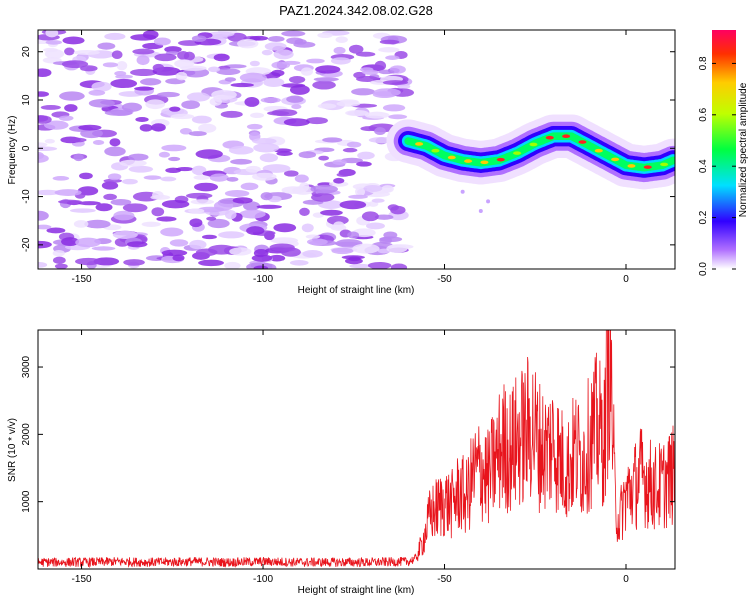 The height and width of the screenshot is (600, 750). I want to click on x-tick-label: -150, so click(82, 579).